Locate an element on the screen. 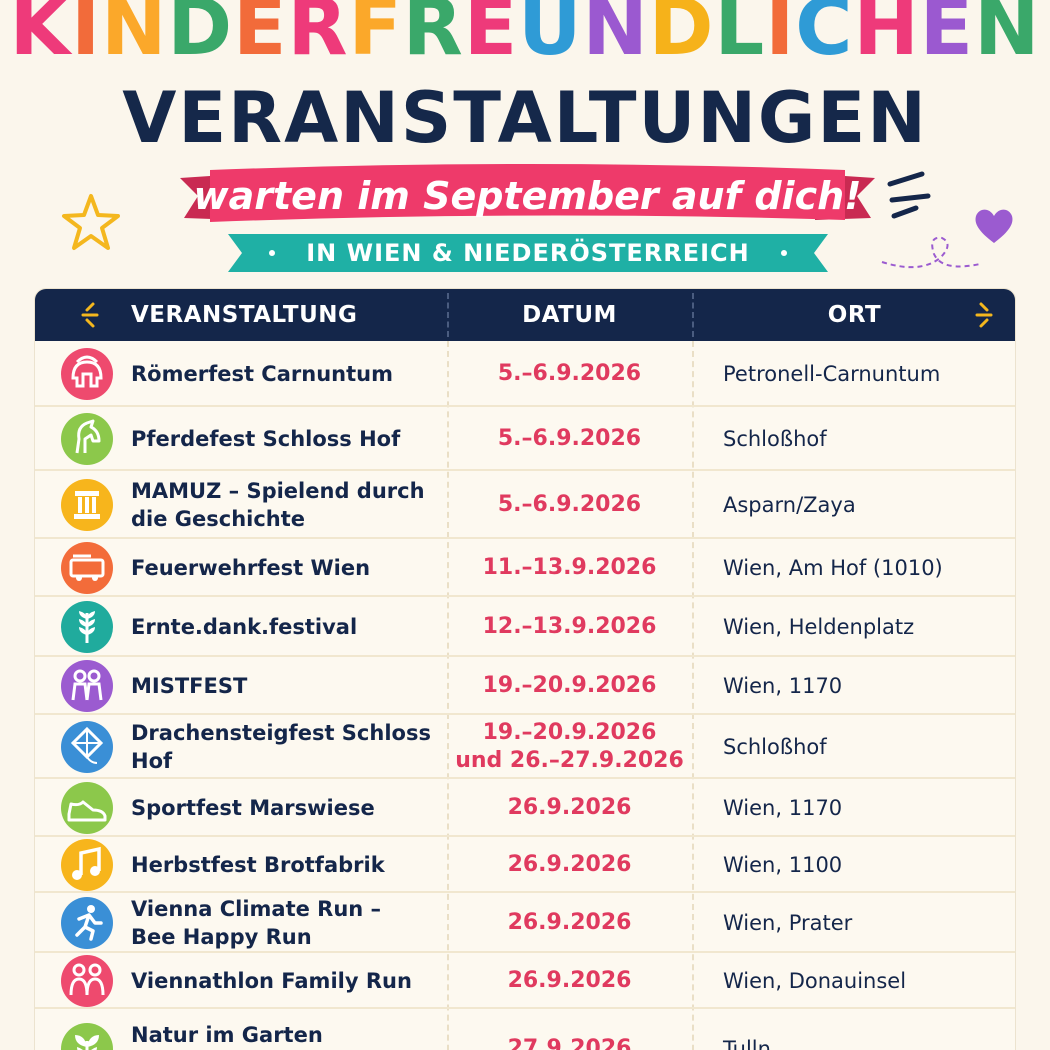  children-icon is located at coordinates (87, 686).